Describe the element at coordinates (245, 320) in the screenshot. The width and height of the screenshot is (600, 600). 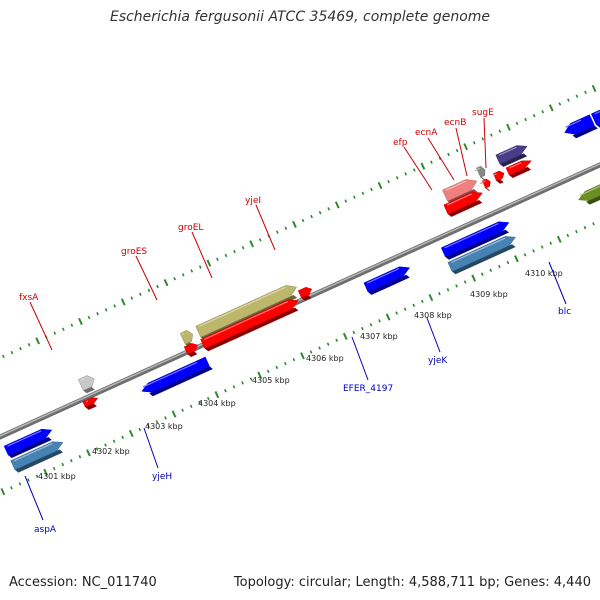
I see `gene-groEL-red-highlight` at that location.